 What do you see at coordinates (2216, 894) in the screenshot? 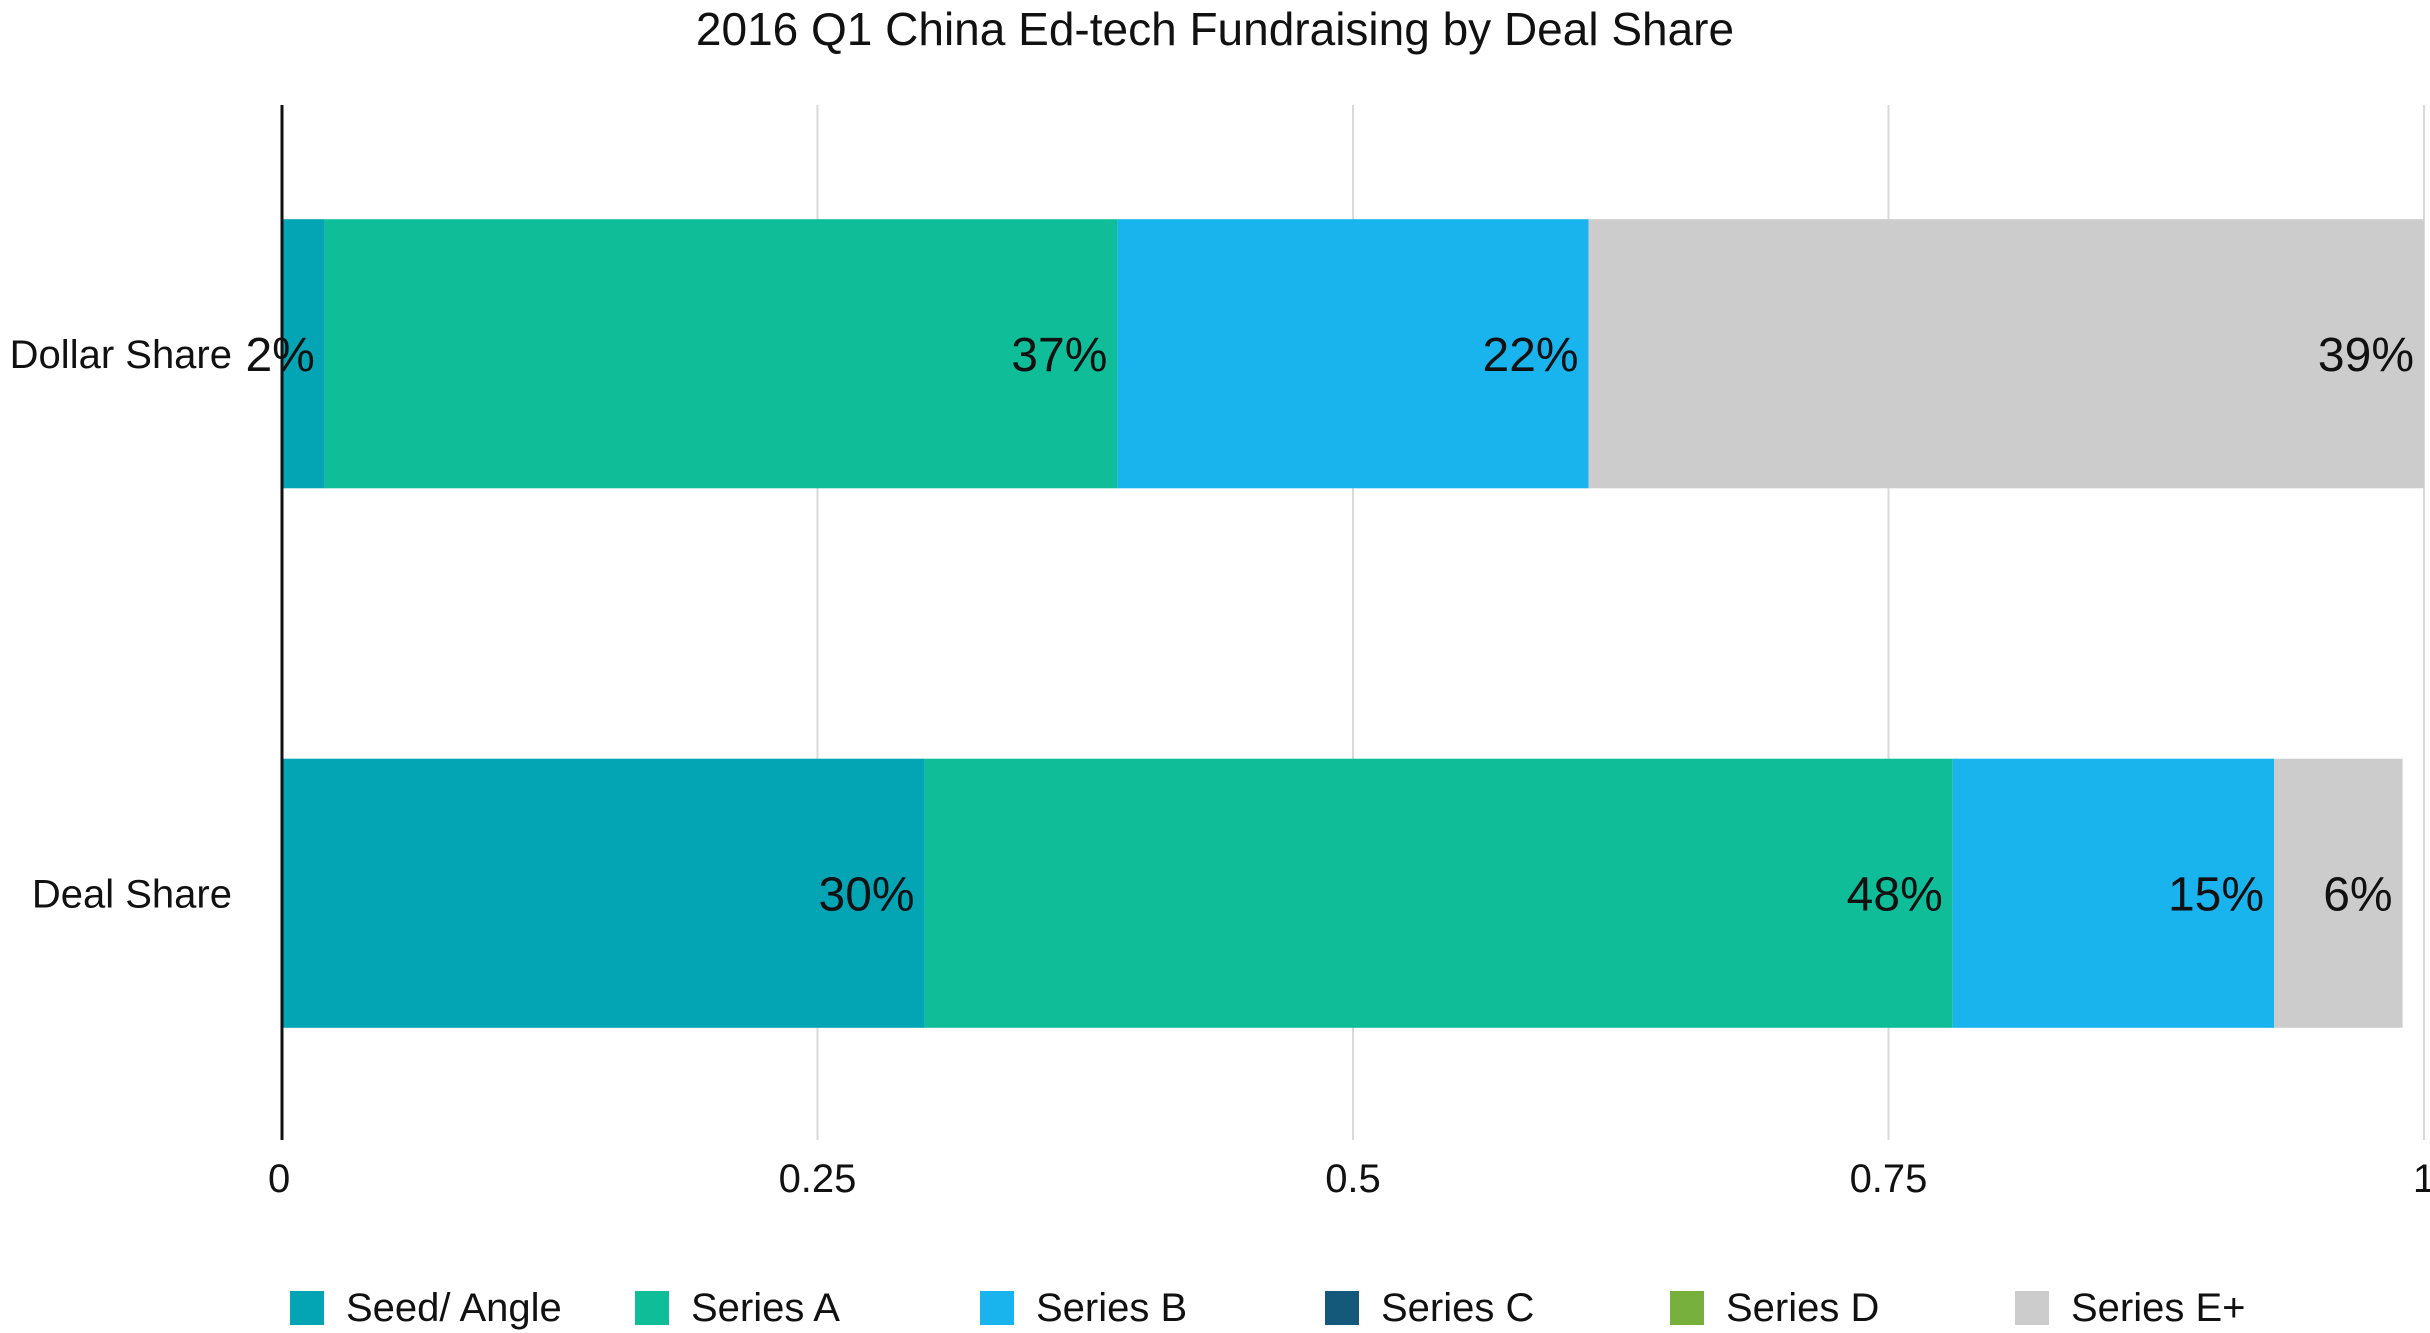
I see `data-label: 15%` at bounding box center [2216, 894].